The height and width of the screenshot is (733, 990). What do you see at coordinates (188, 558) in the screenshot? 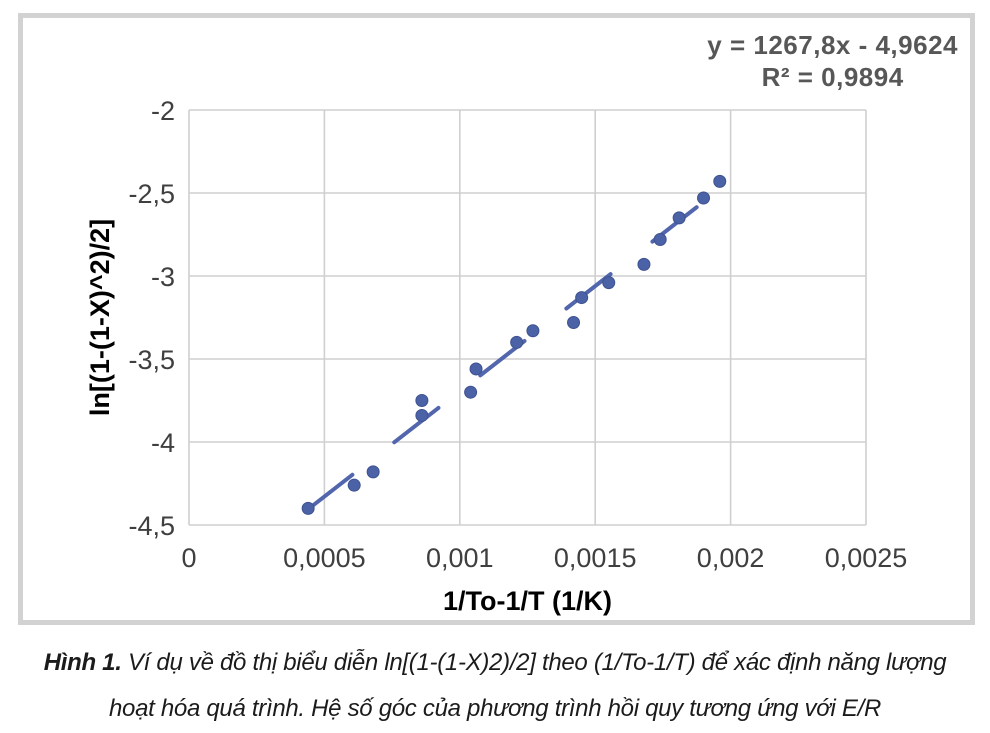
I see `x-axis-tick-label: 0` at bounding box center [188, 558].